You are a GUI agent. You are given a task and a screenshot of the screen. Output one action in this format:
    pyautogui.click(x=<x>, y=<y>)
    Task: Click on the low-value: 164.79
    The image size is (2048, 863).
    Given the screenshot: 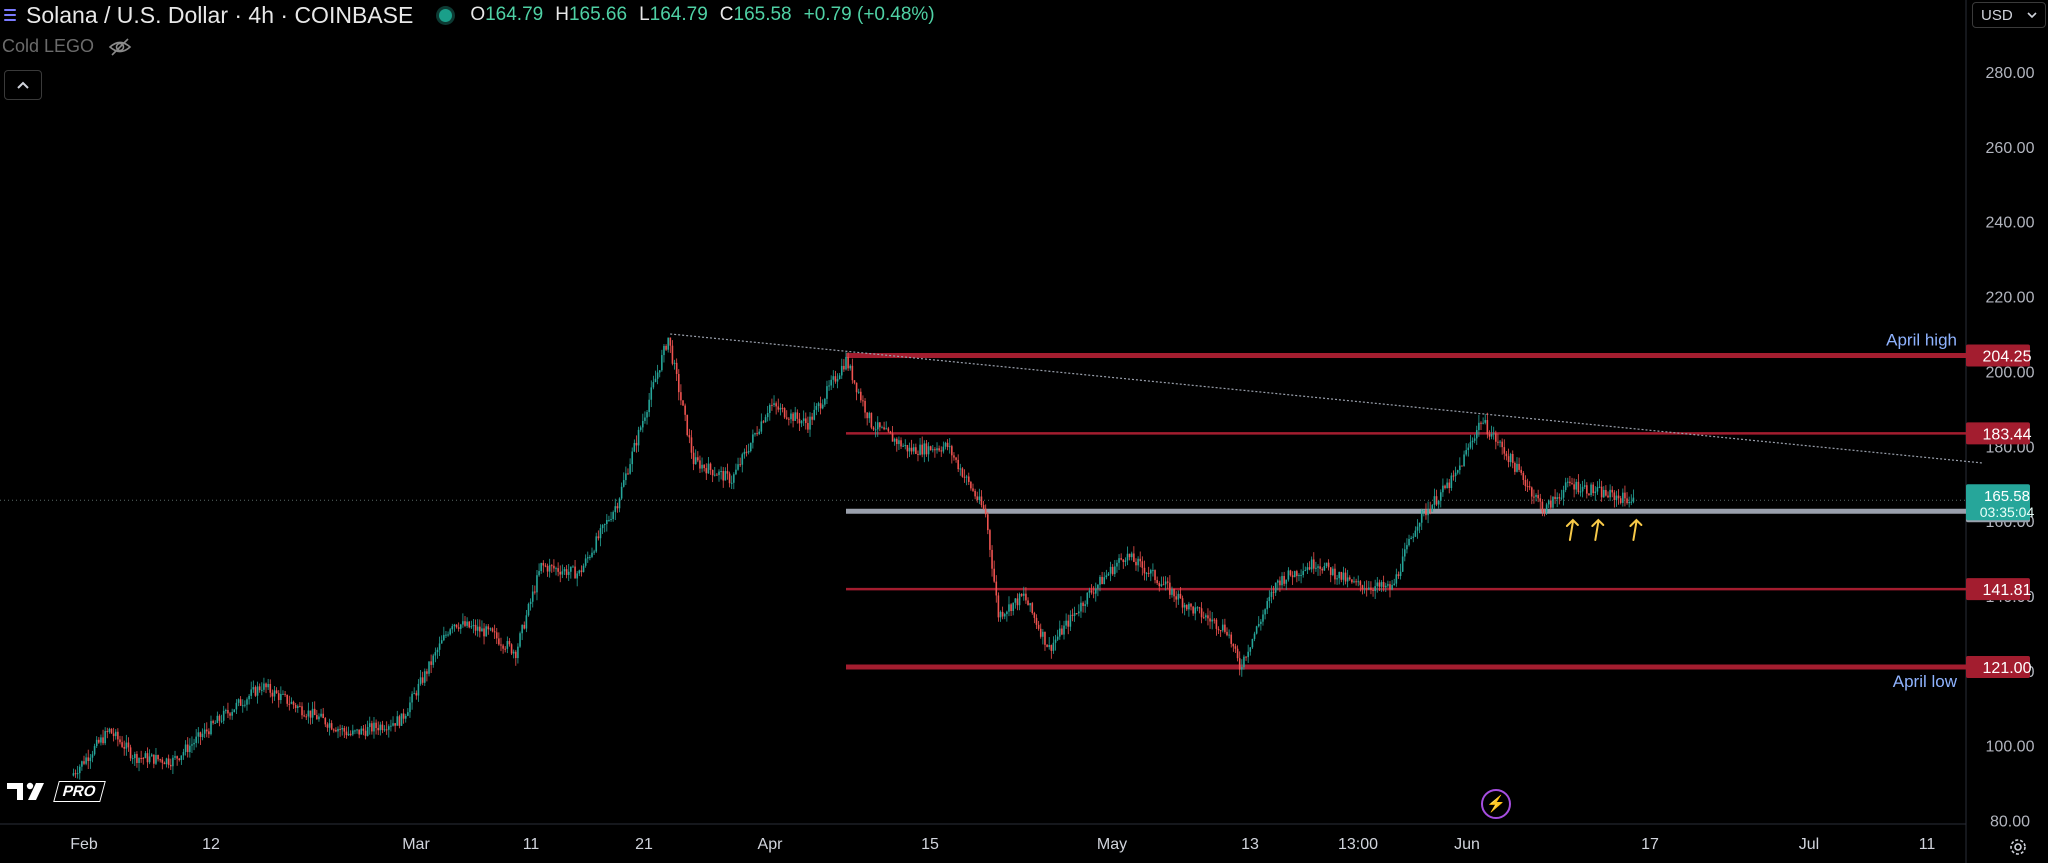 What is the action you would take?
    pyautogui.click(x=678, y=14)
    